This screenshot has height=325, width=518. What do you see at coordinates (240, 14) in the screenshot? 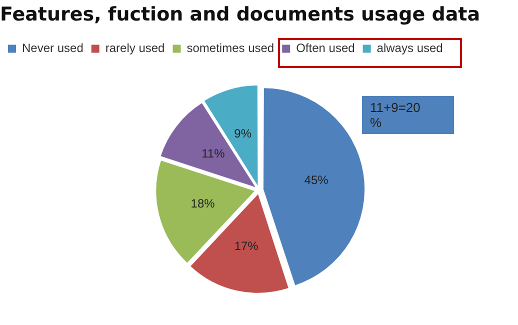
I see `chart-title: Features, fuction and documents usage data` at bounding box center [240, 14].